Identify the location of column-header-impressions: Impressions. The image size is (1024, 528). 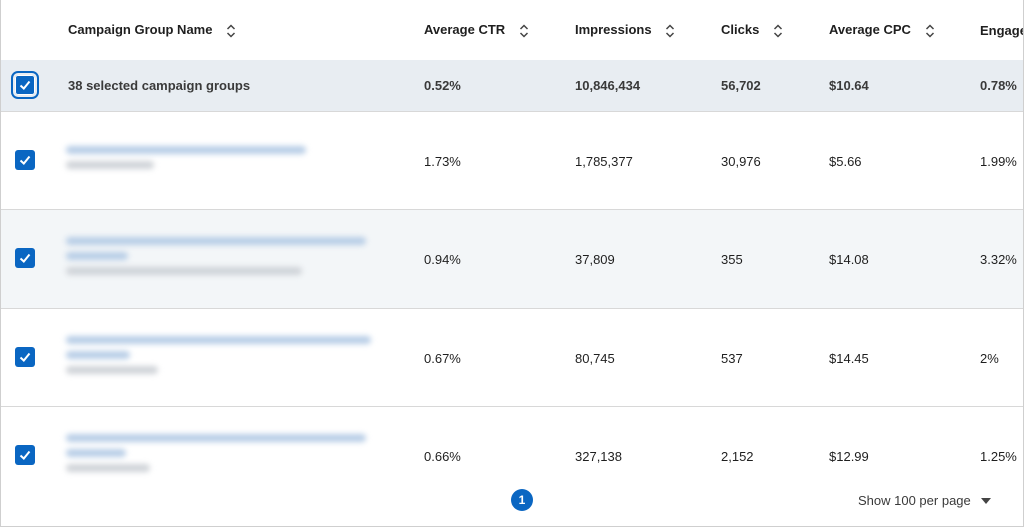
(625, 30).